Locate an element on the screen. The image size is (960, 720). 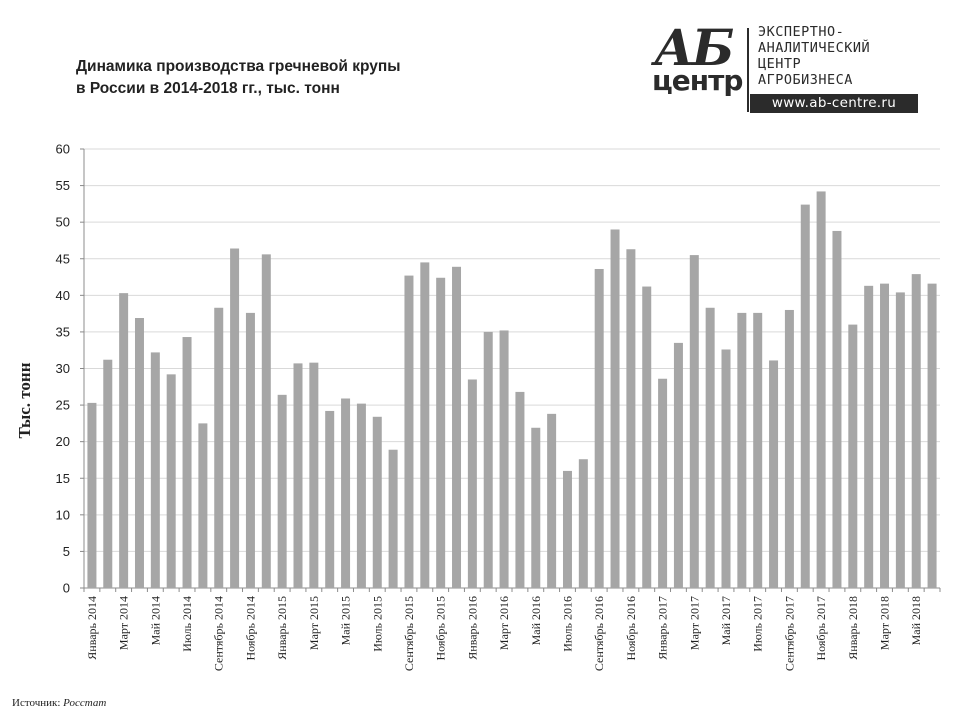
x-tick-label: Ноябрь 2016 is located at coordinates (631, 628).